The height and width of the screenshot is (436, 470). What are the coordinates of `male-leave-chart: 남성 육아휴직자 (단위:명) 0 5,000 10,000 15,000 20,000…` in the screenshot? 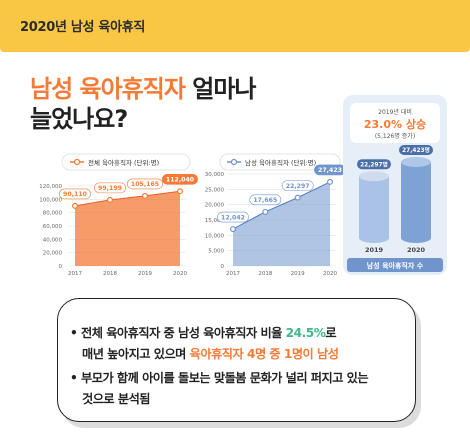 It's located at (275, 215).